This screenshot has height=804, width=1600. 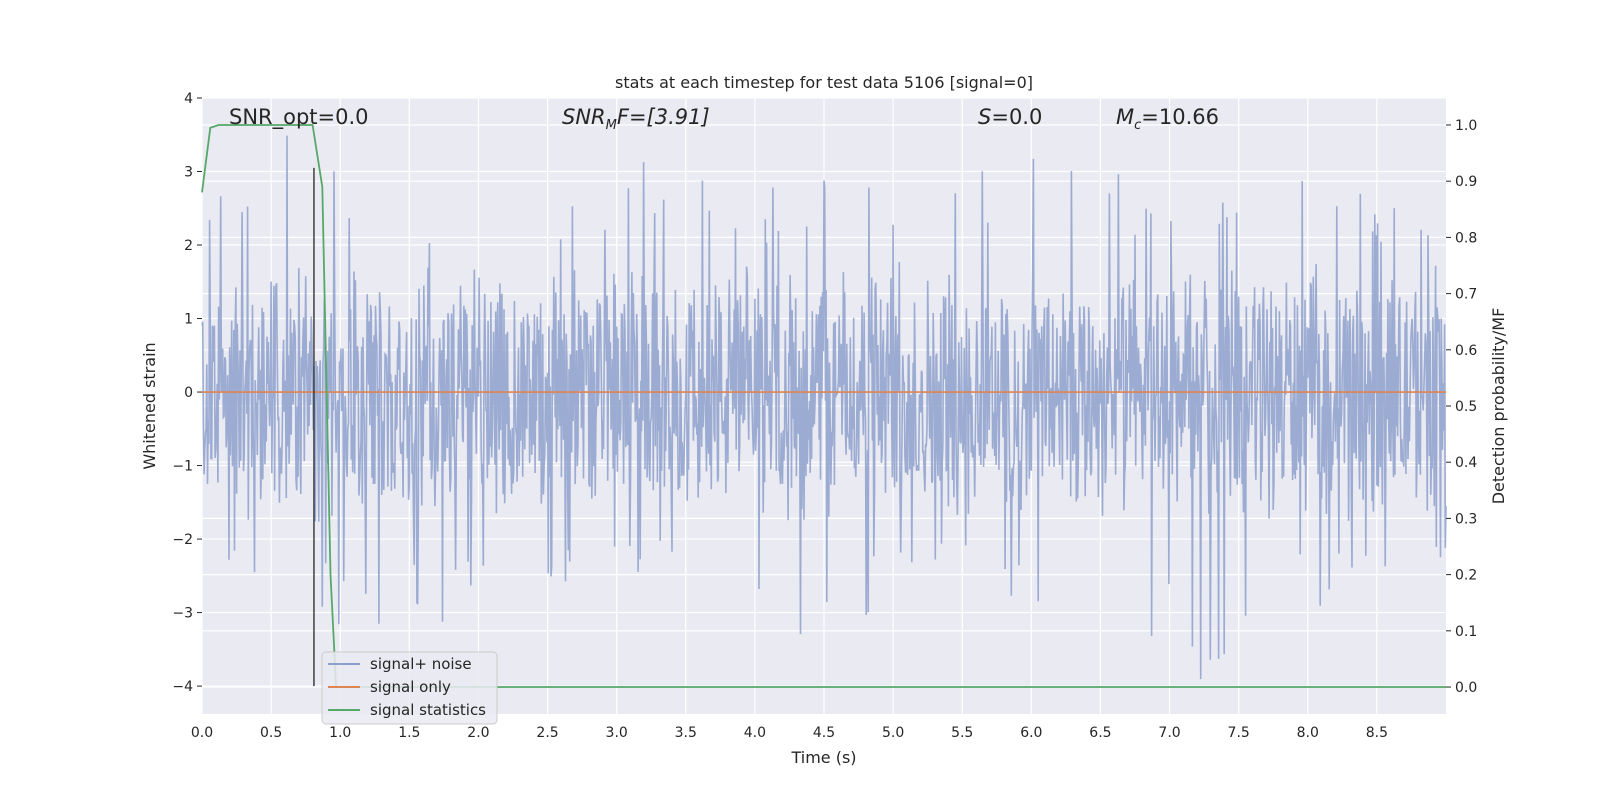 I want to click on y-tick-label: −1, so click(x=182, y=467).